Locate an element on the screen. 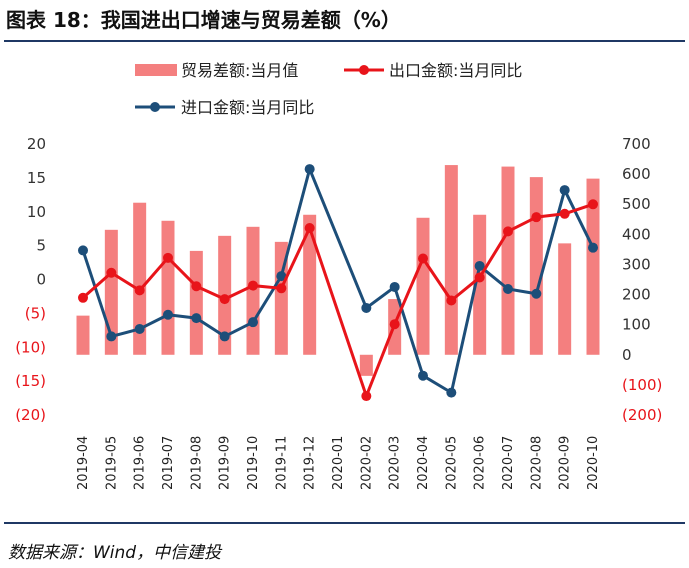  x-tick-label: 2020-05 is located at coordinates (451, 463).